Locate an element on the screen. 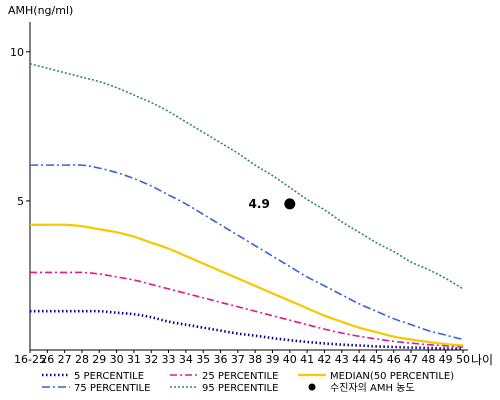 The width and height of the screenshot is (500, 400). x-tick-label: 50 is located at coordinates (463, 359).